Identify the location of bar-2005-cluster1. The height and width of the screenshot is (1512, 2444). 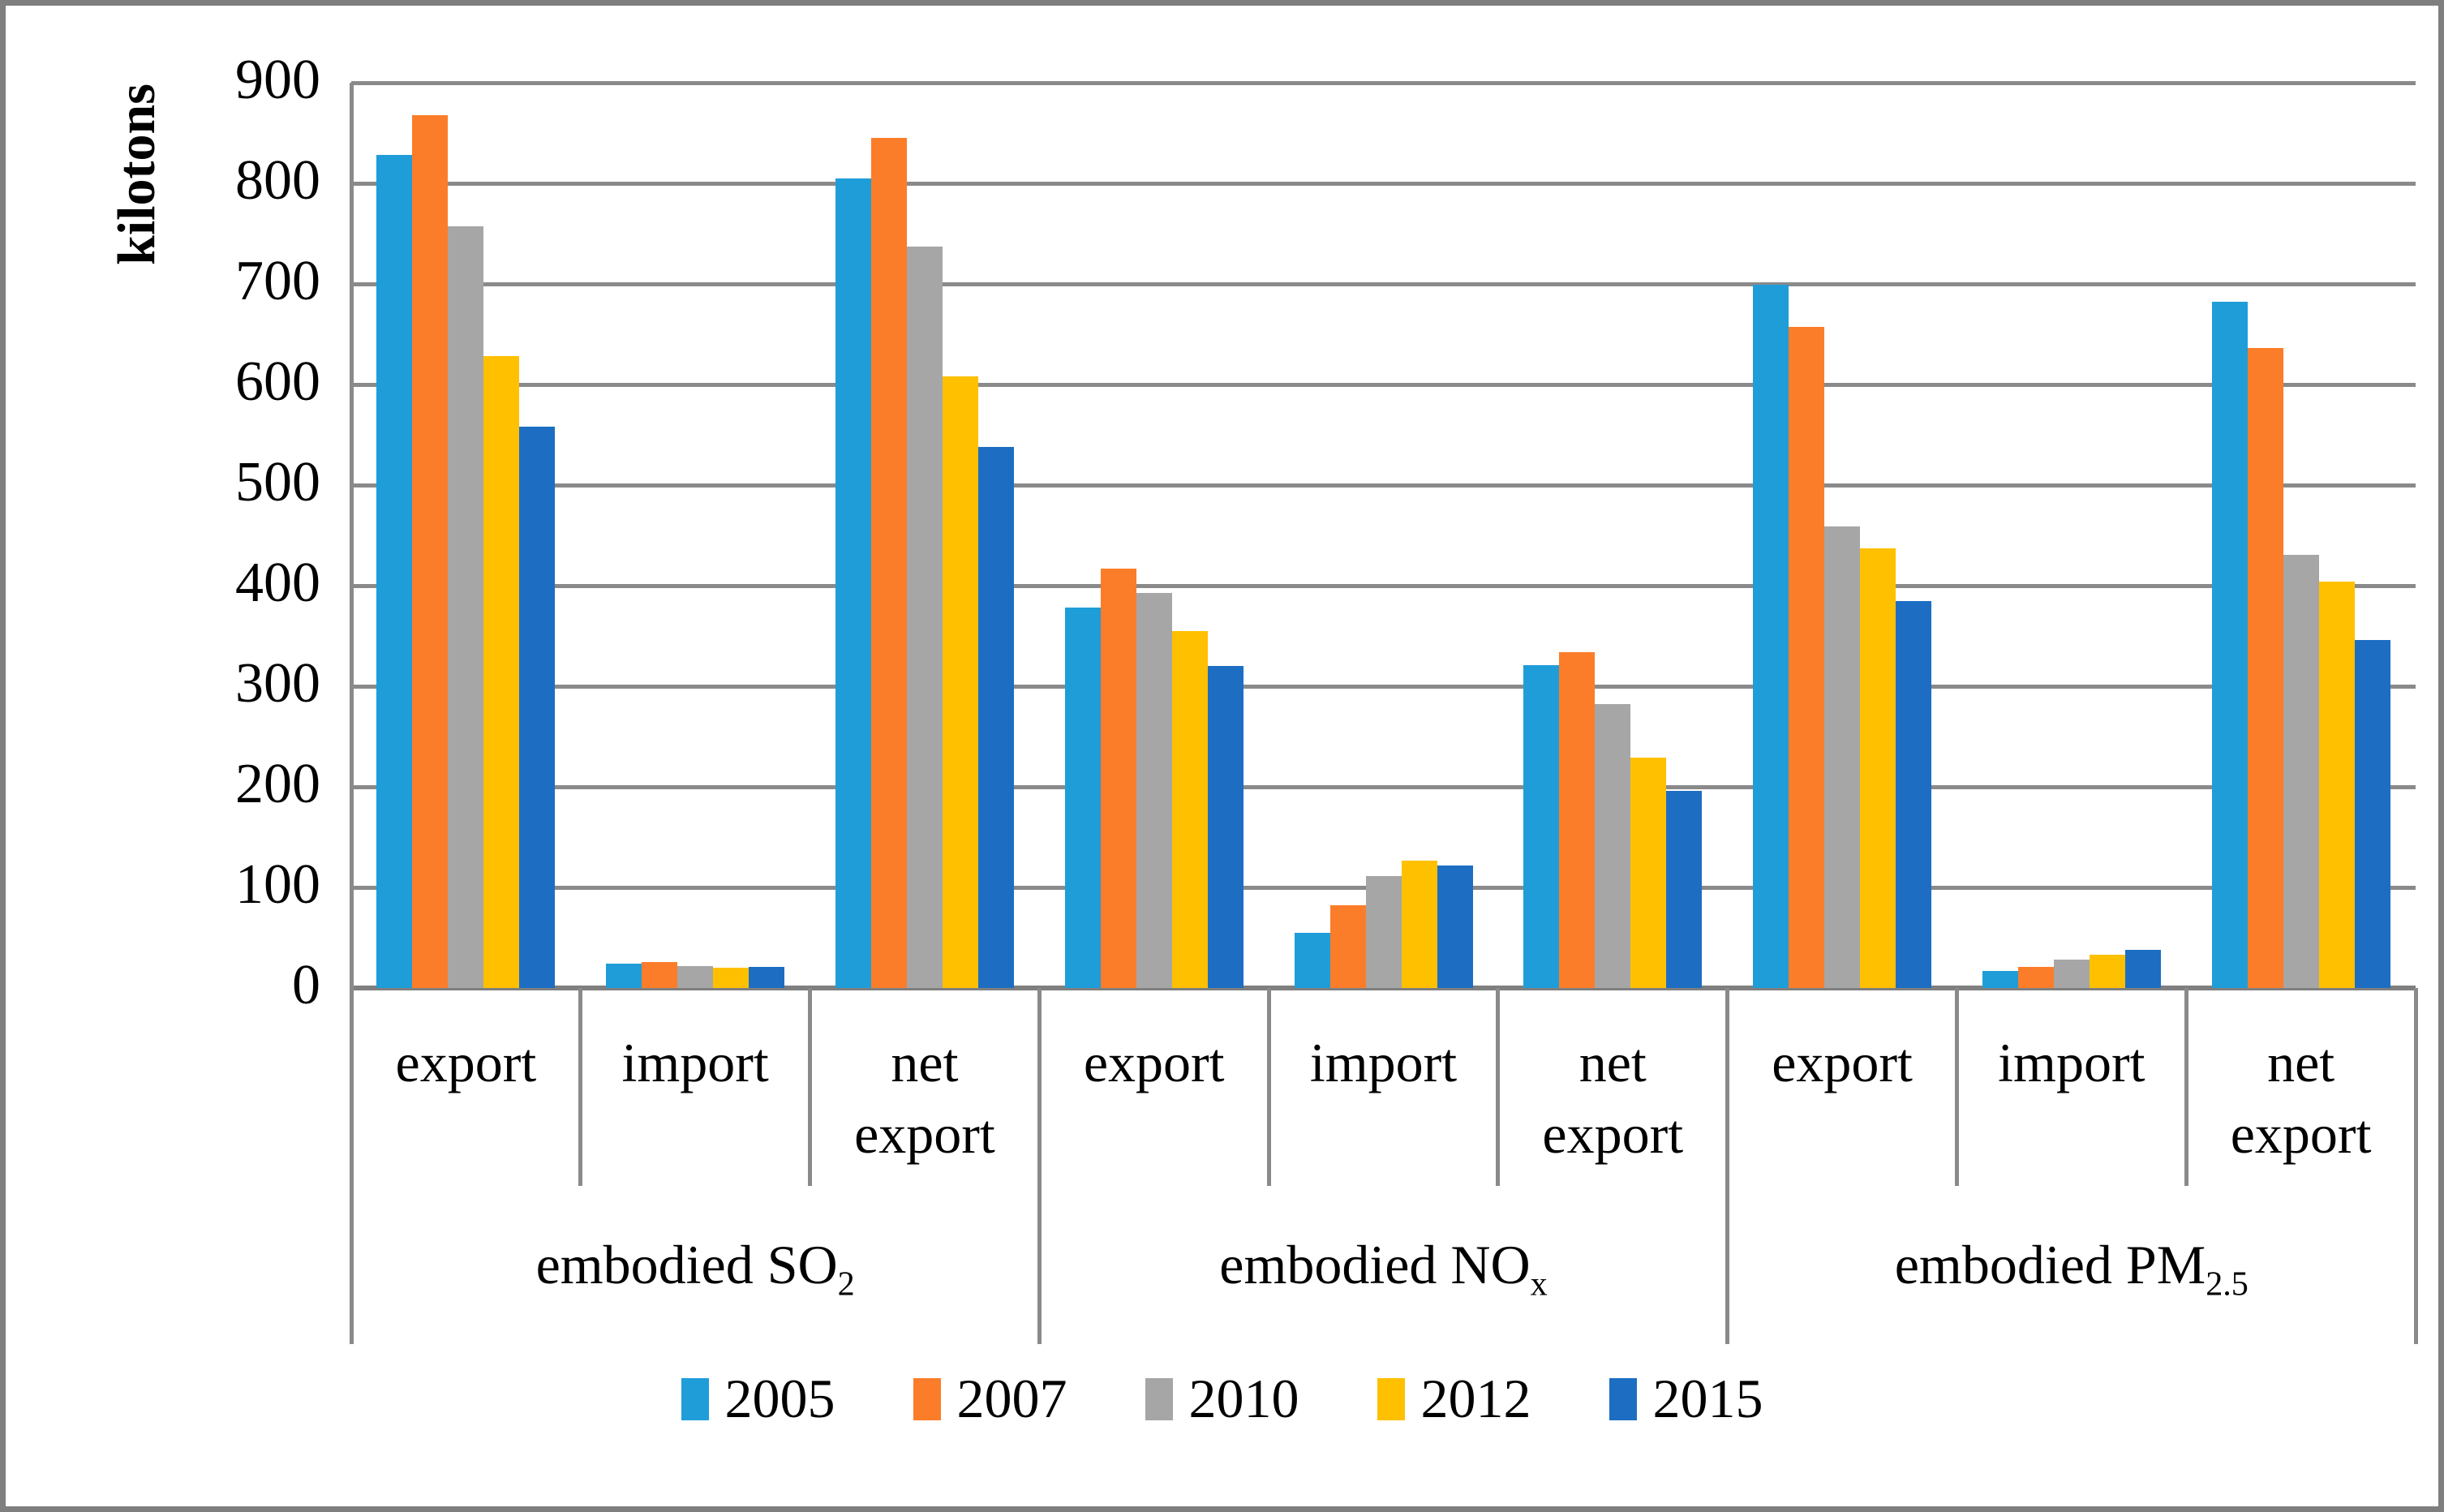
(624, 976).